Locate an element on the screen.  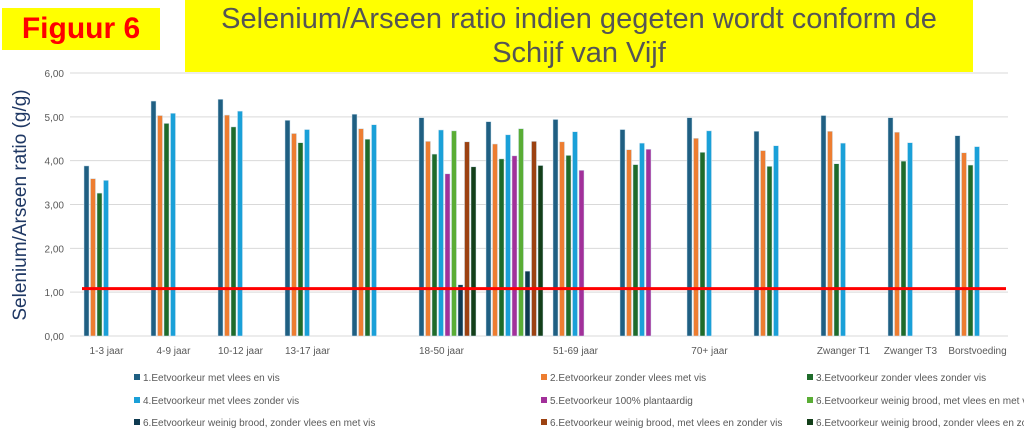
legend-entry: 2.Eetvoorkeur zonder vlees met vis is located at coordinates (628, 378).